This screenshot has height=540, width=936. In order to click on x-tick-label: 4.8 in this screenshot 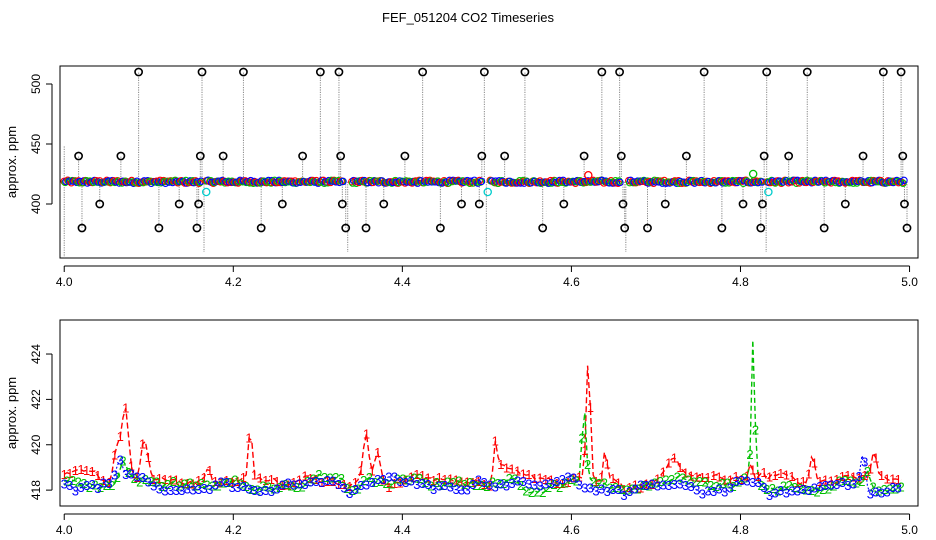, I will do `click(740, 530)`.